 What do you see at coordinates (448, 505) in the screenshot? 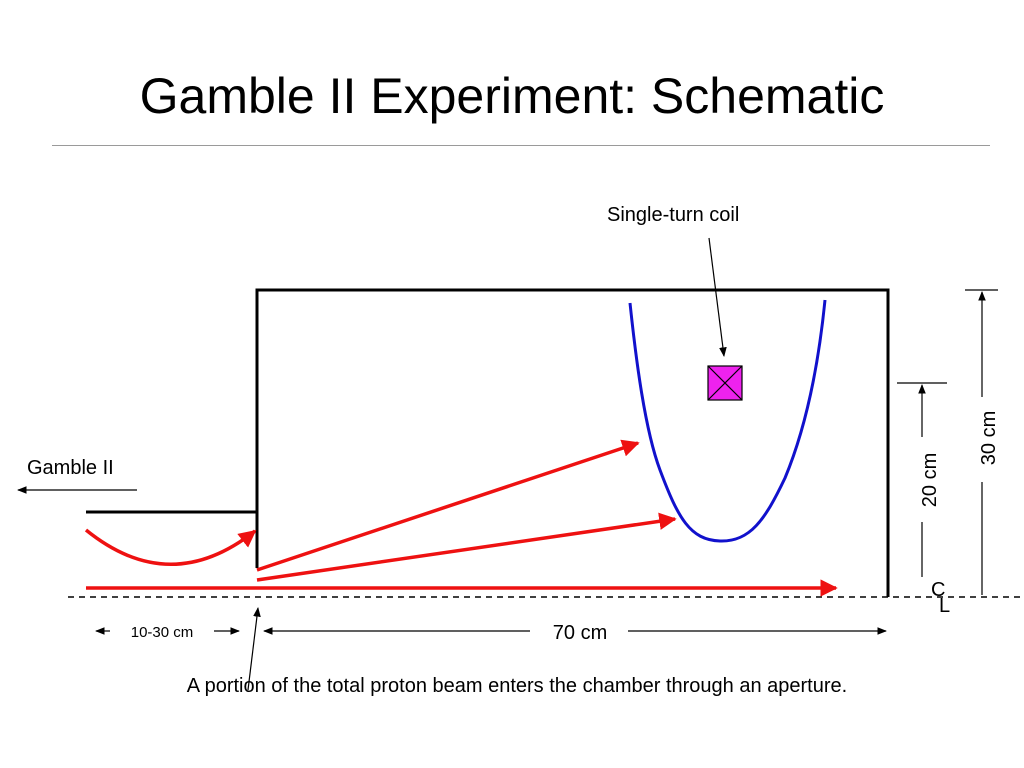
I see `beam-upper` at bounding box center [448, 505].